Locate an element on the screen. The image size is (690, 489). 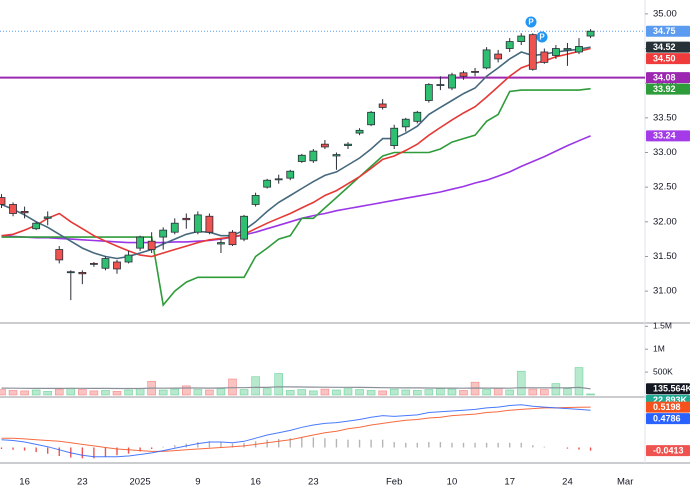
price-tag-label: 33.24 is located at coordinates (664, 136).